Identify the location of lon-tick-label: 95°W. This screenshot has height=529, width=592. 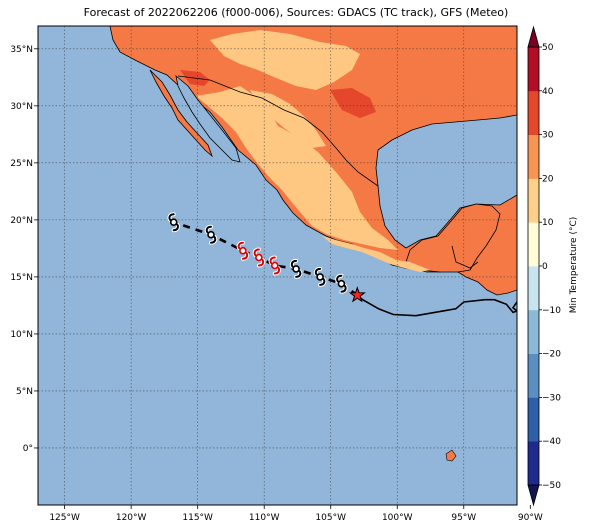
(463, 518).